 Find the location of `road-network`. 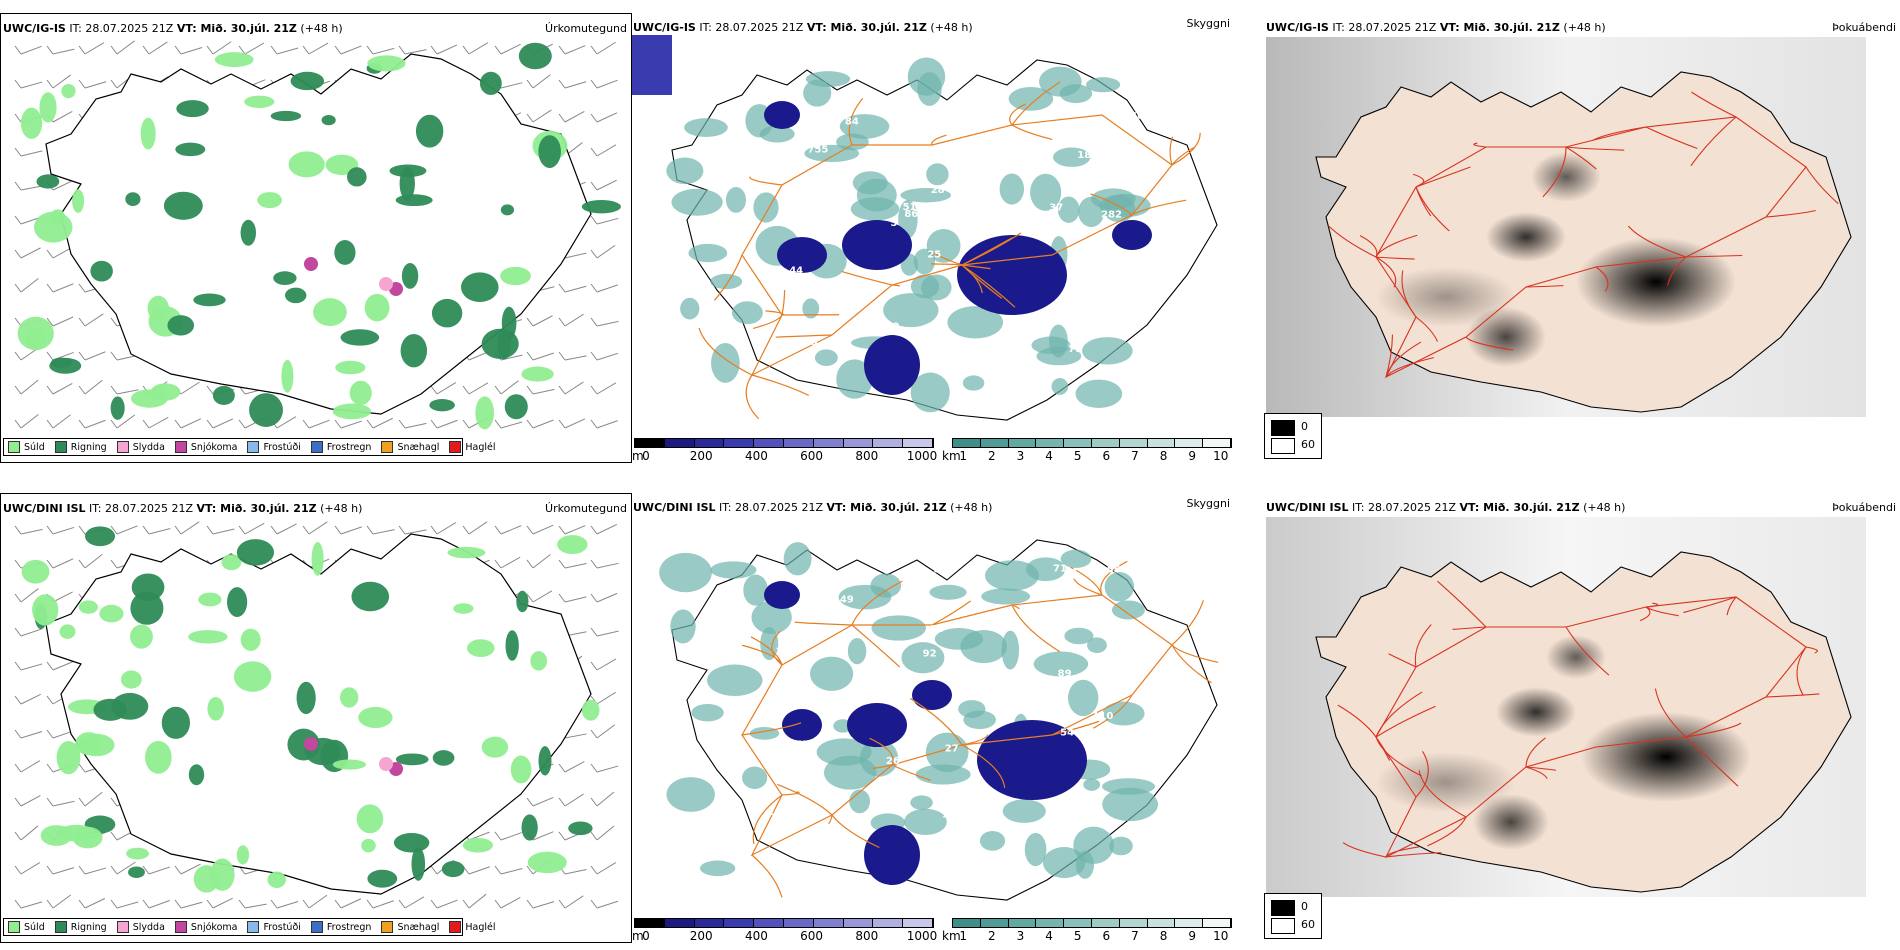

road-network is located at coordinates (1578, 719).